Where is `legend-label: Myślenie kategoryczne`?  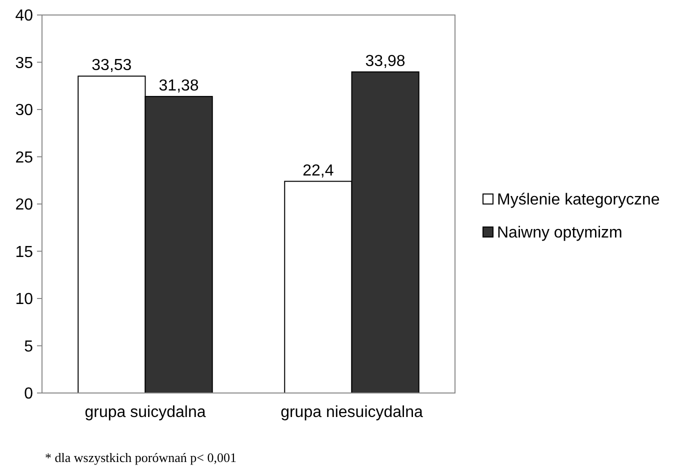
legend-label: Myślenie kategoryczne is located at coordinates (578, 200).